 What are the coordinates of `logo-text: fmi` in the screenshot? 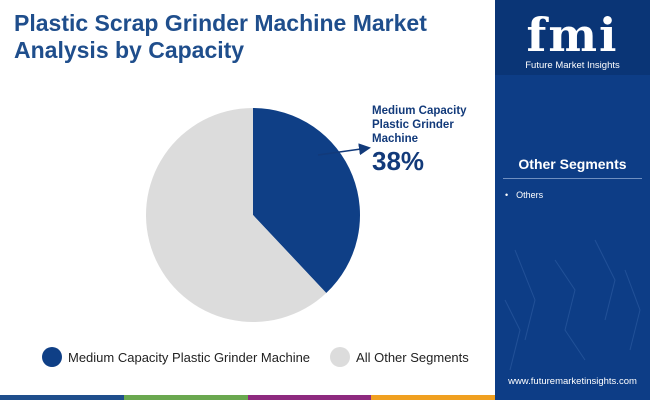 It's located at (572, 35).